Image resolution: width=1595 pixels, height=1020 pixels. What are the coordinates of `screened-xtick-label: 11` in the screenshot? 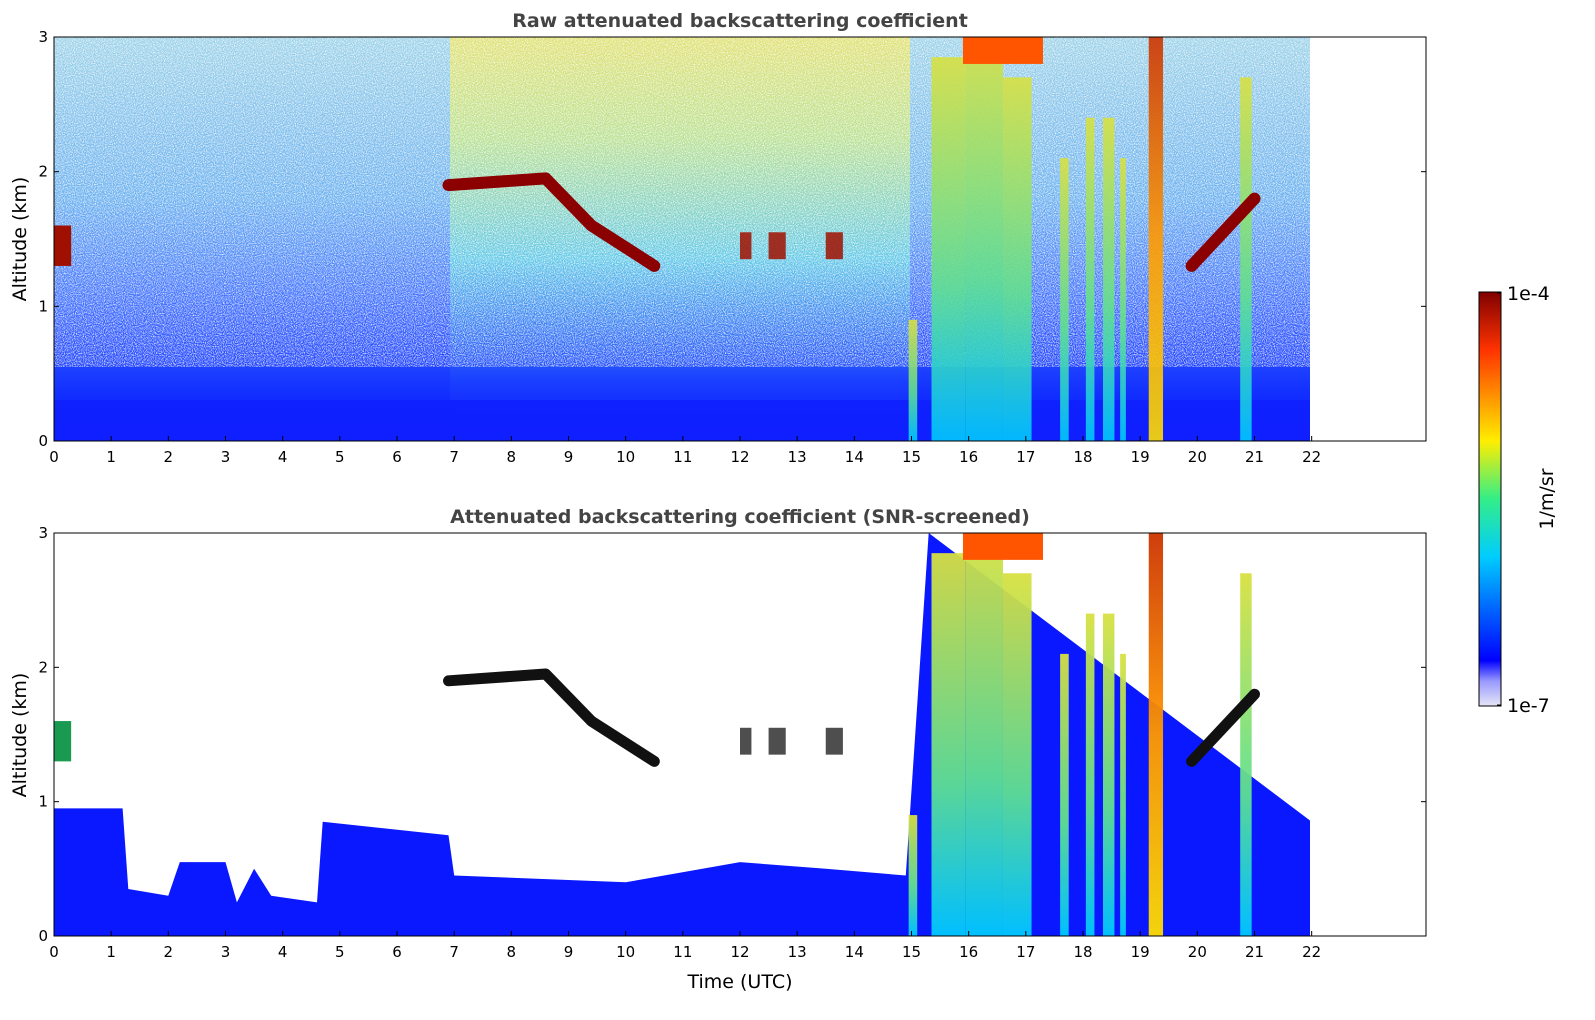 It's located at (682, 952).